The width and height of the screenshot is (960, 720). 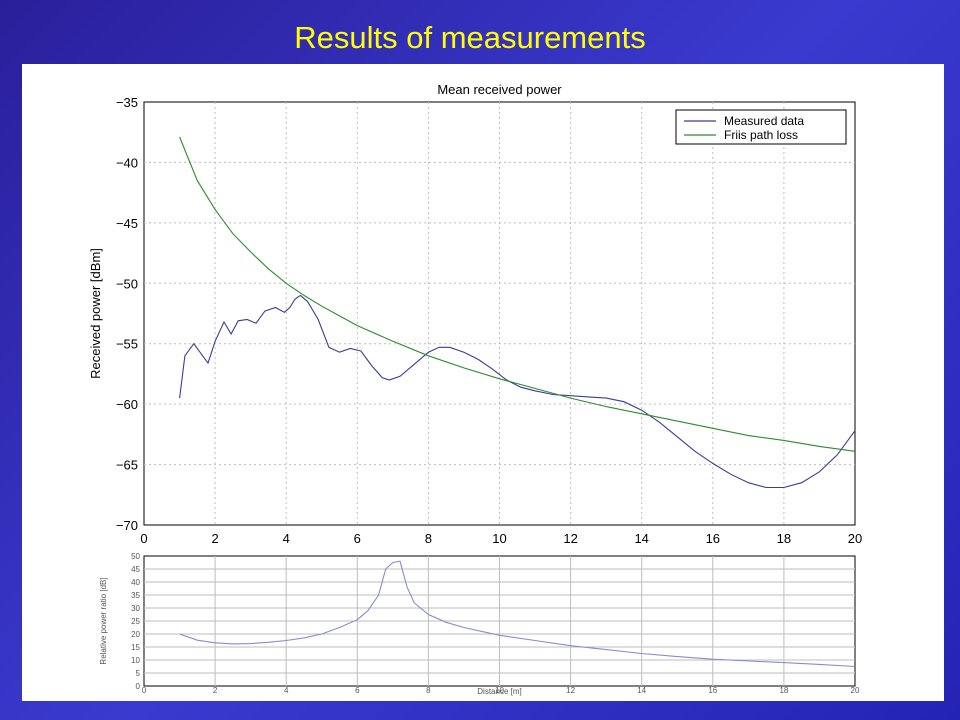 I want to click on bottom-ylabel: Relative power ratio [dB], so click(x=103, y=620).